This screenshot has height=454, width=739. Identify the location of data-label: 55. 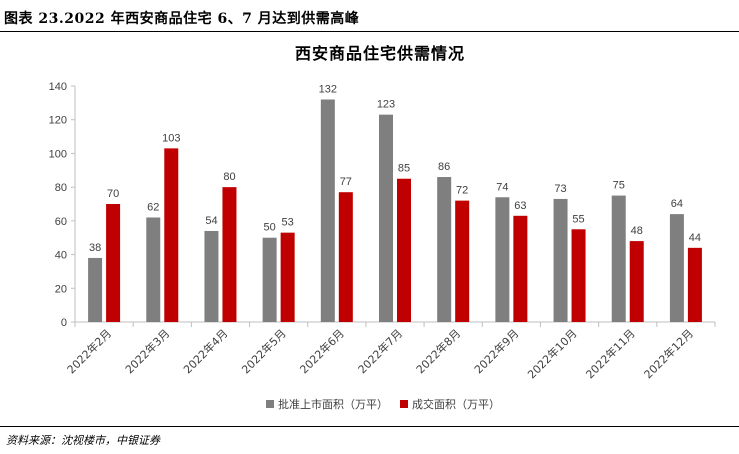
(578, 219).